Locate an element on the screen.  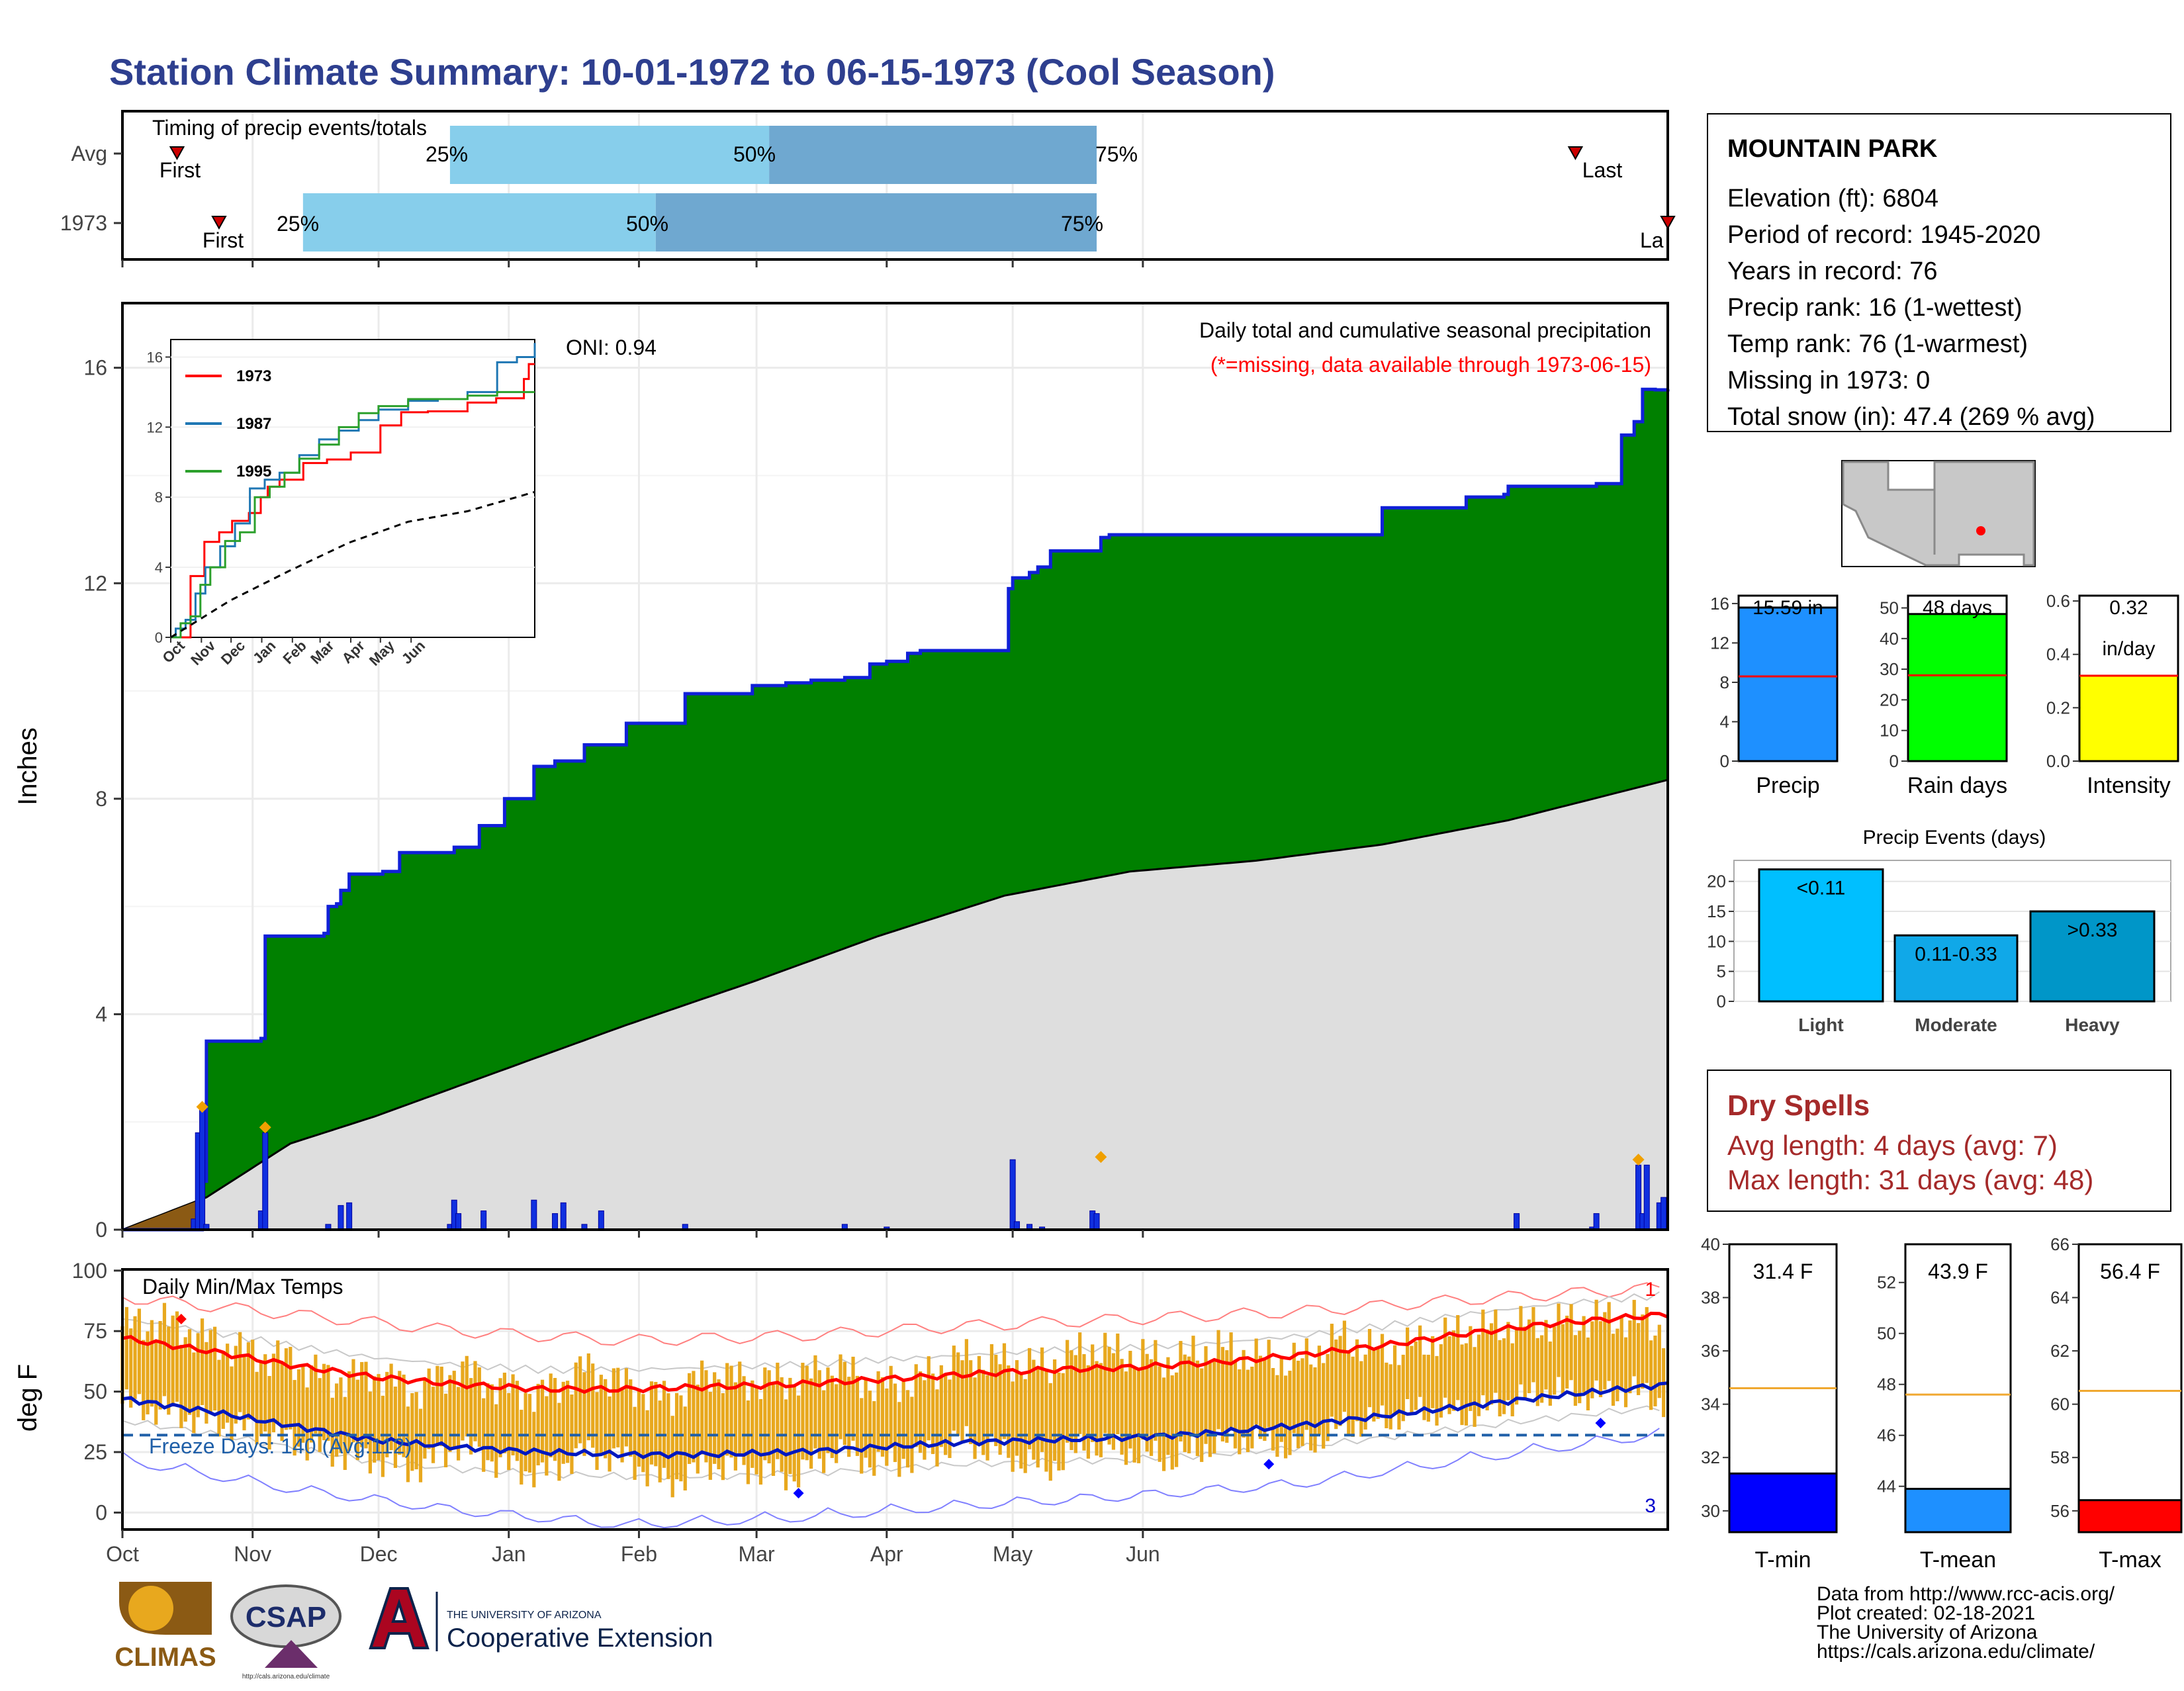
footer-url: https://cals.arizona.edu/climate/ is located at coordinates (1956, 1652).